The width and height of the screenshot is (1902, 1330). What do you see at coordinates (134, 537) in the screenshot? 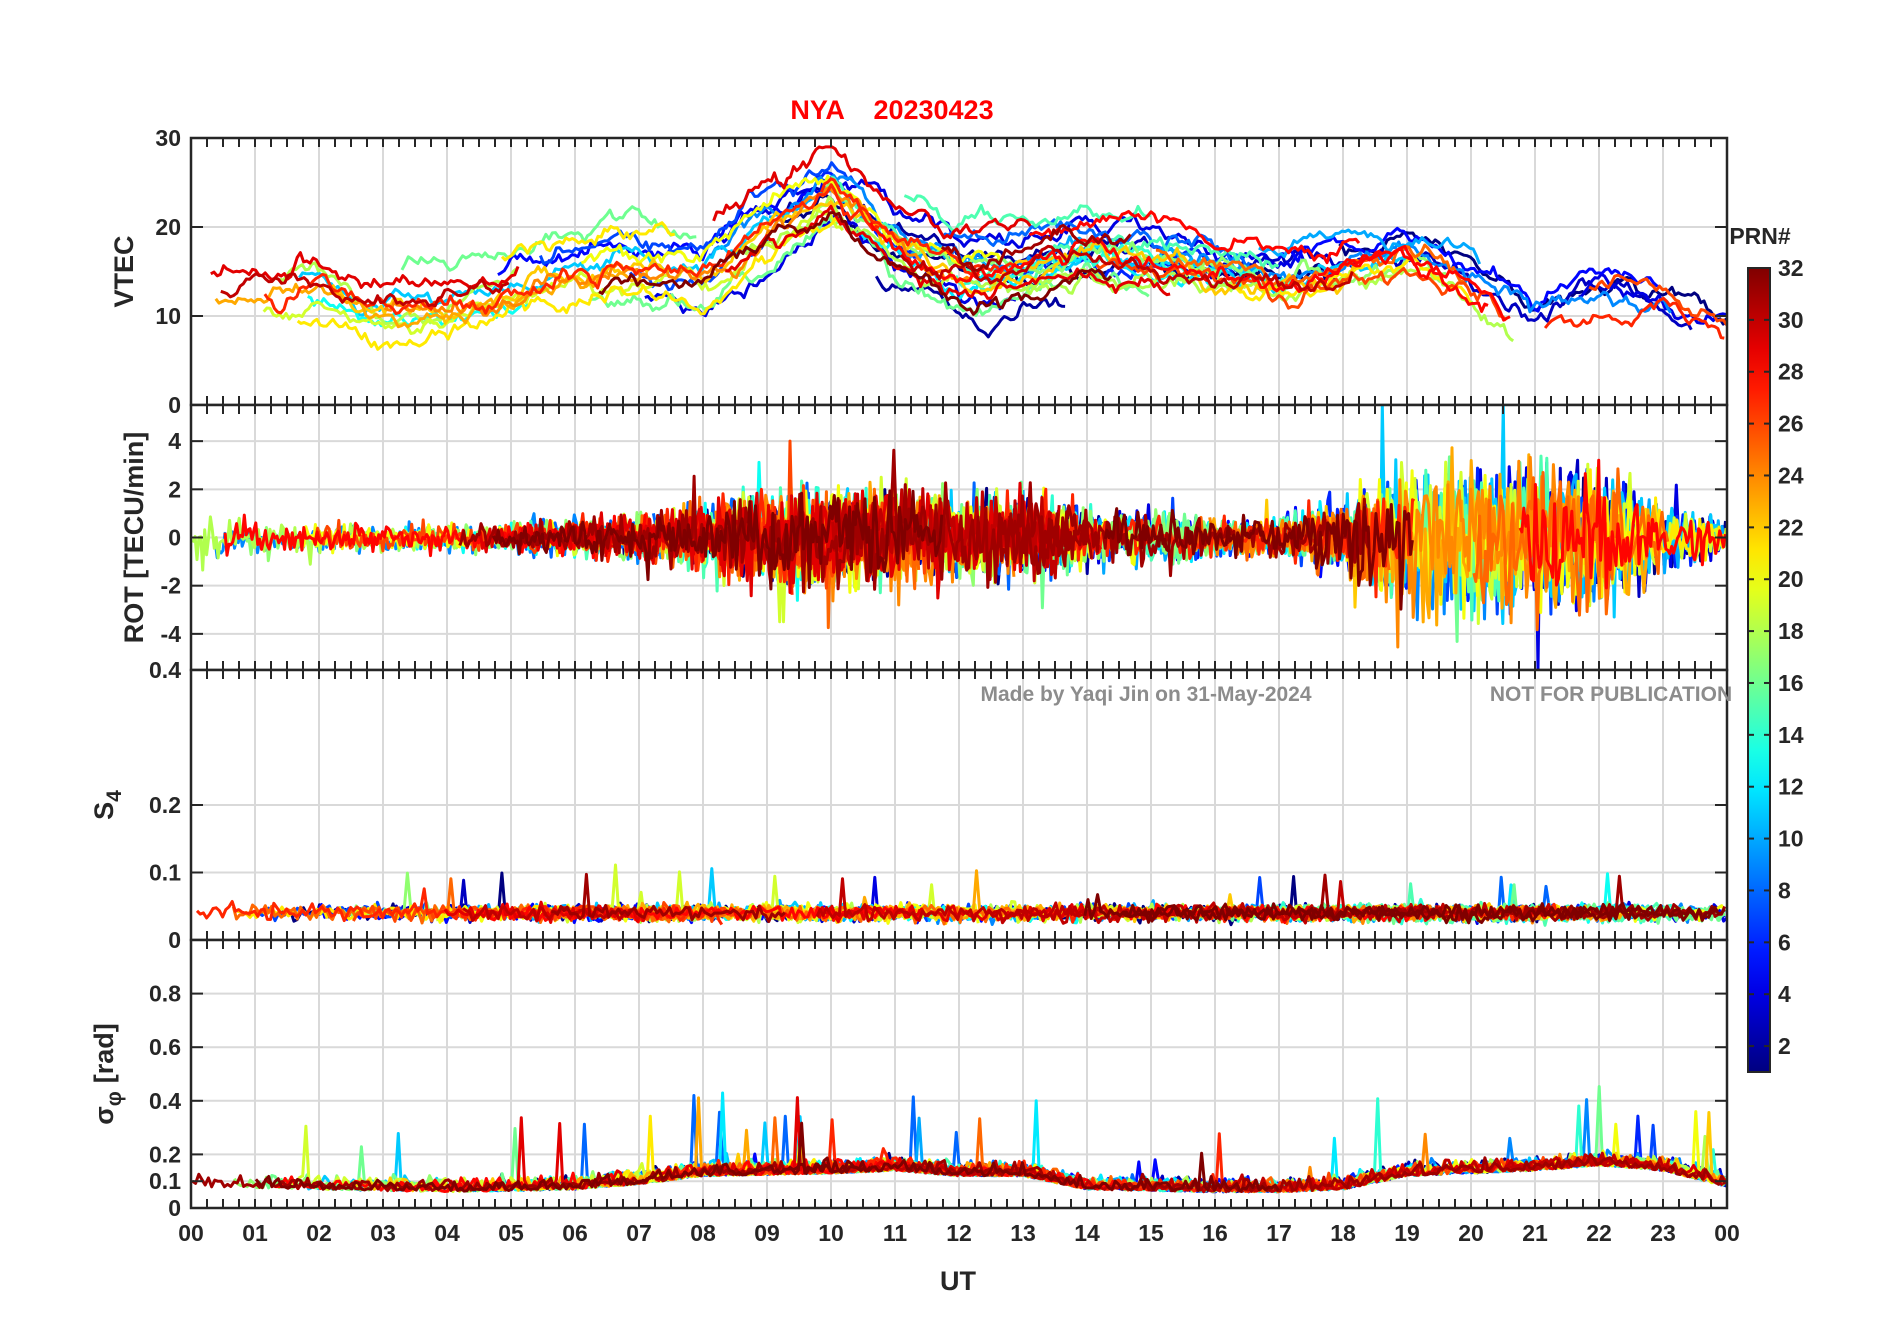
I see `y-axis-label-rot: ROT [TECU/min]` at bounding box center [134, 537].